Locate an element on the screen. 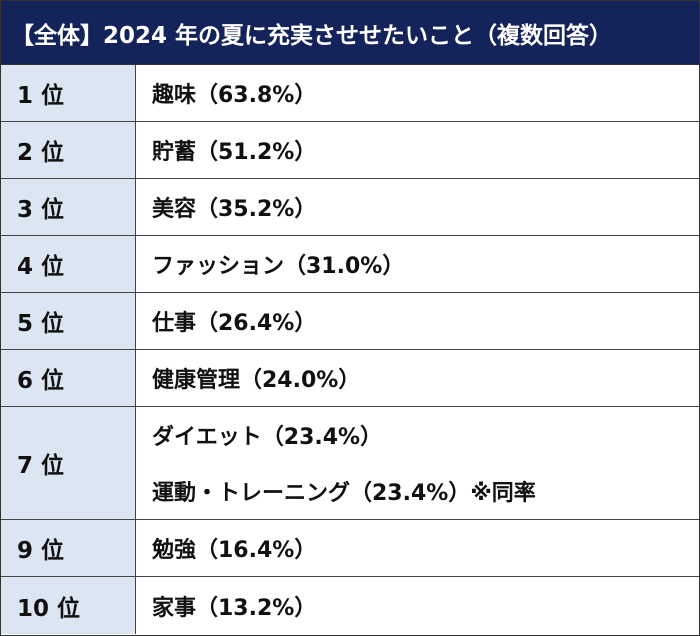 This screenshot has width=700, height=636. item-cell: 仕事（26.4%） is located at coordinates (417, 321).